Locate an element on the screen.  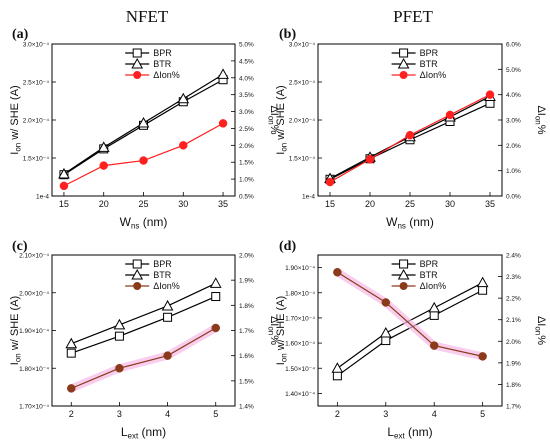
y2-tick-label: 1.4% is located at coordinates (246, 407).